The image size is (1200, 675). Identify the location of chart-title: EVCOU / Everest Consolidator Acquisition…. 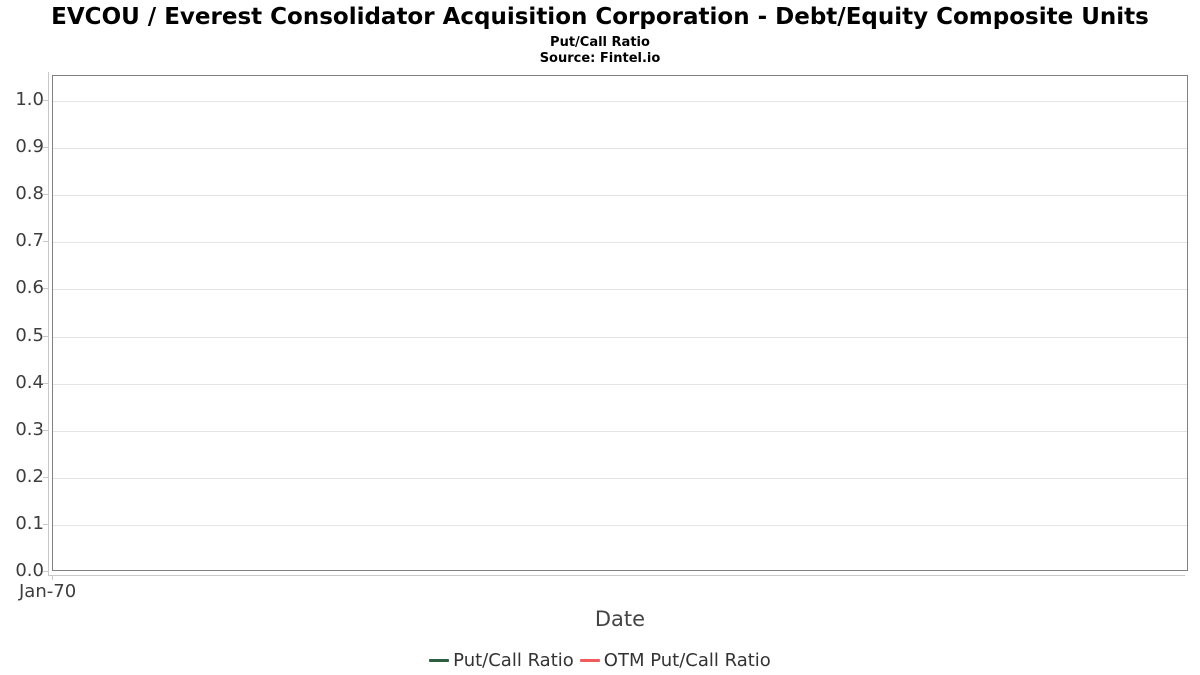
(600, 17).